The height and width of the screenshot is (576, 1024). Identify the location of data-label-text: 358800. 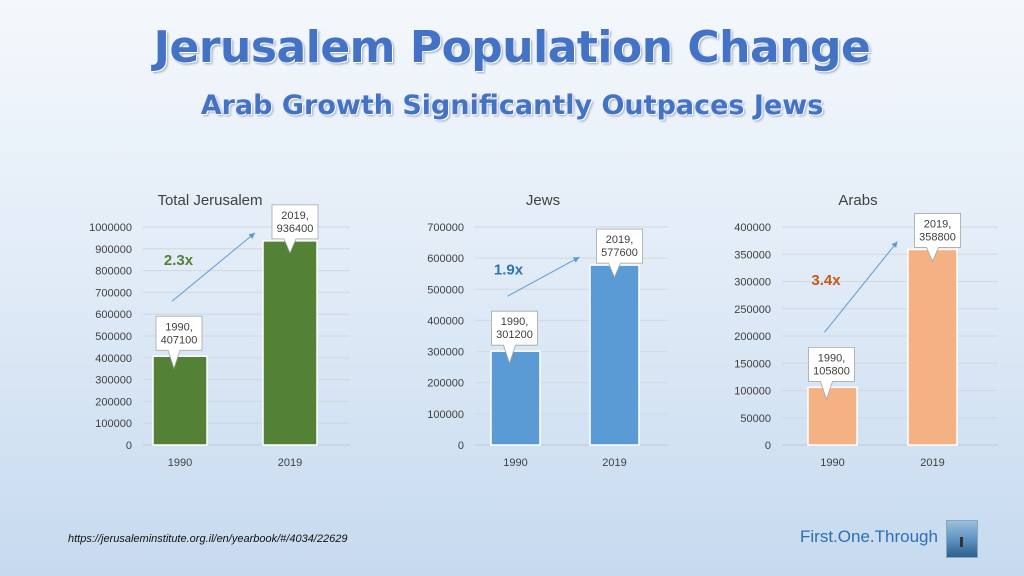
(937, 237).